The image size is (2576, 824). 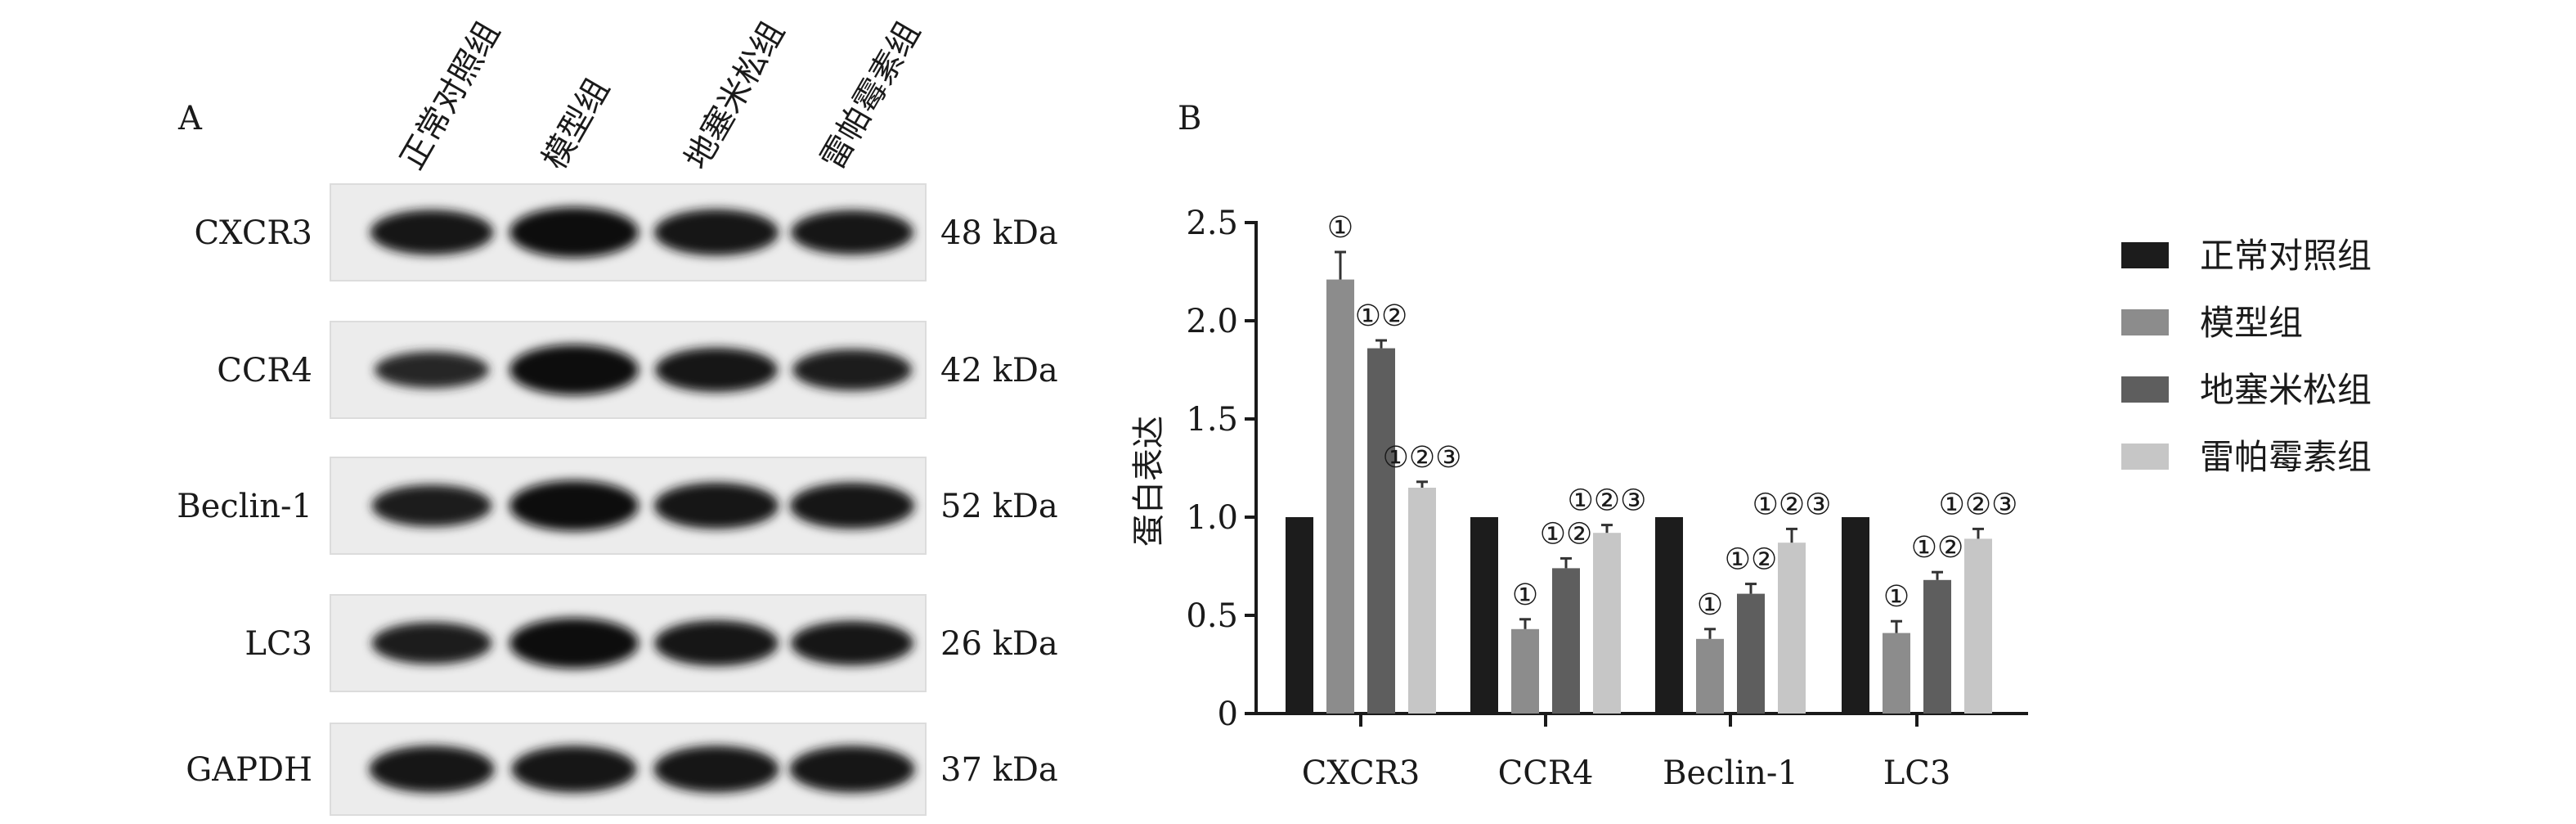 What do you see at coordinates (1917, 773) in the screenshot?
I see `x-tick-label: LC3` at bounding box center [1917, 773].